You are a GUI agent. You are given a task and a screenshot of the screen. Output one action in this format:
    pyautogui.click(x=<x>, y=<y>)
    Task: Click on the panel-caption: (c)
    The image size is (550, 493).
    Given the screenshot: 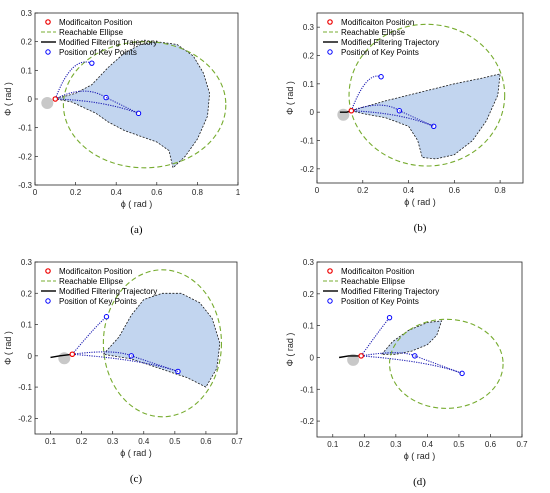 What is the action you would take?
    pyautogui.click(x=136, y=479)
    